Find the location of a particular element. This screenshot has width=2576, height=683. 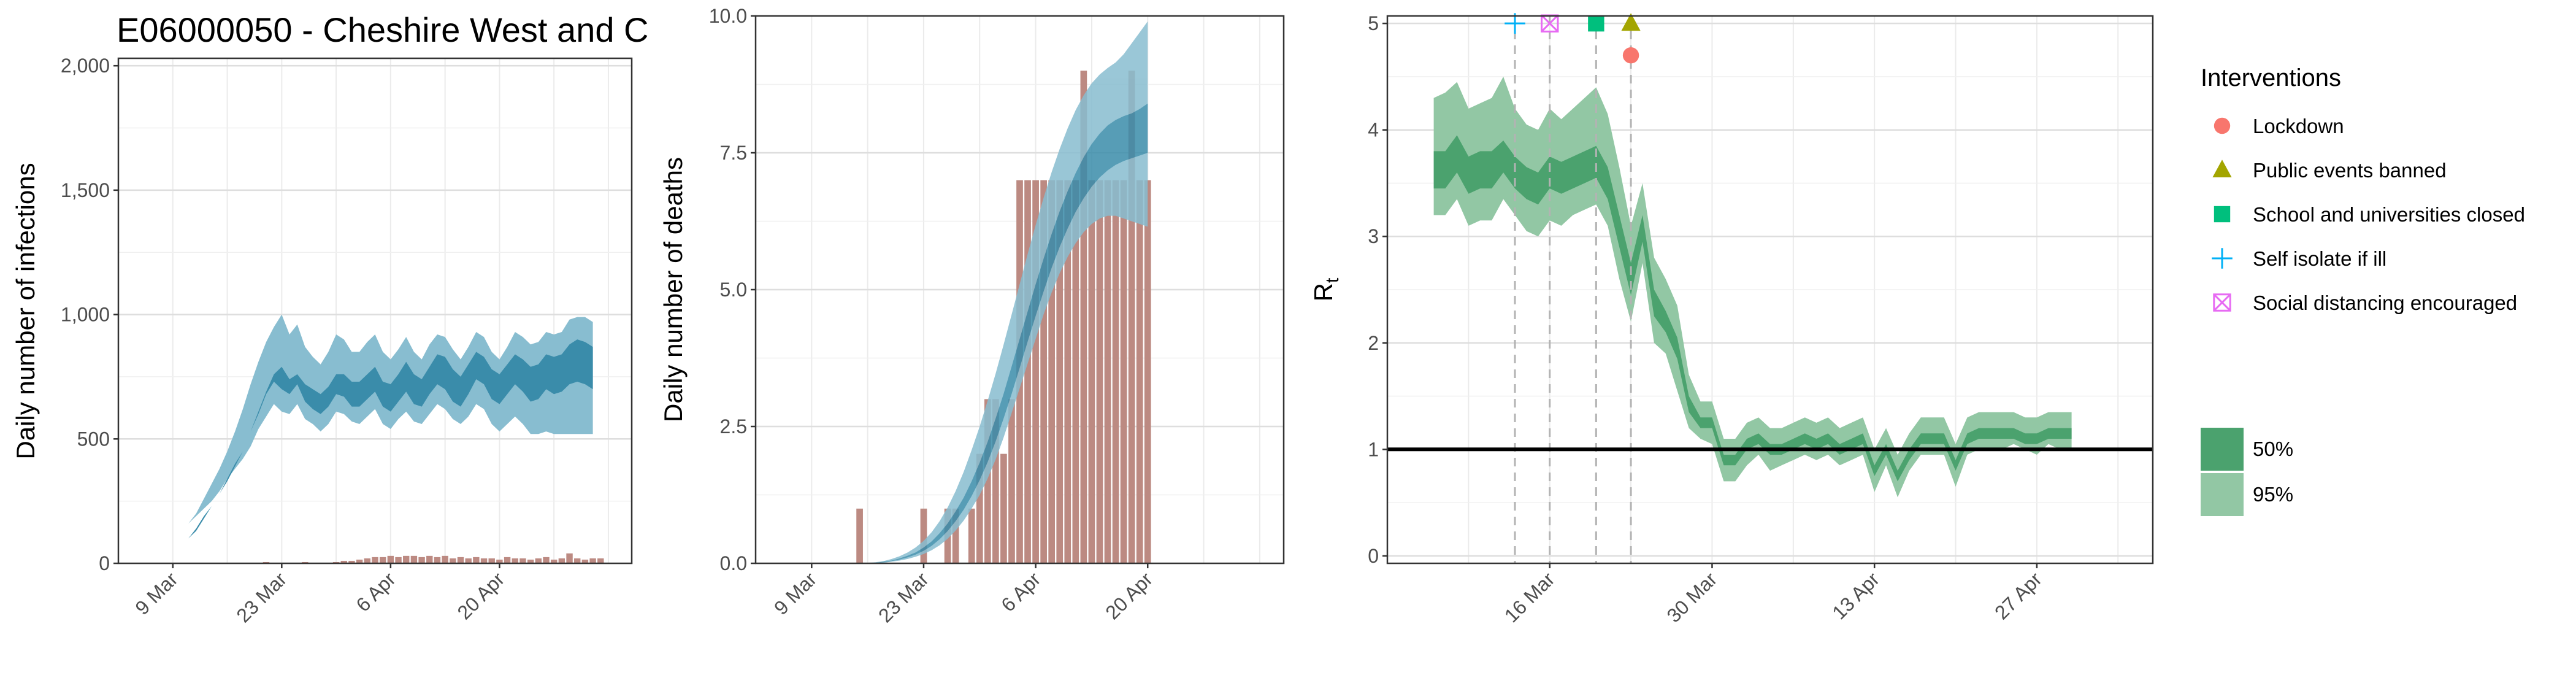

legend-label: Social distancing encouraged is located at coordinates (2385, 302).